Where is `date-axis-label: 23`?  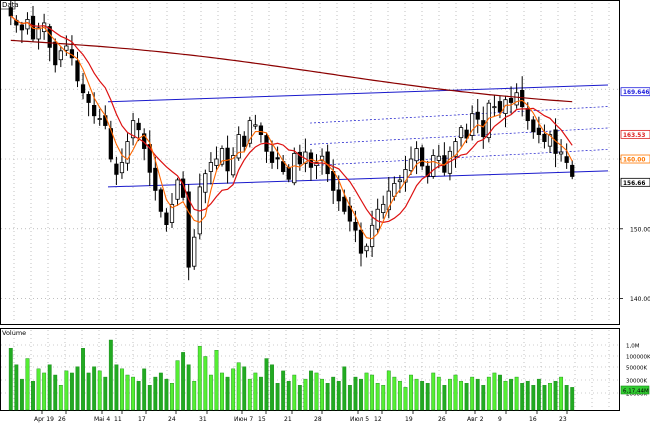
date-axis-label: 23 is located at coordinates (563, 419).